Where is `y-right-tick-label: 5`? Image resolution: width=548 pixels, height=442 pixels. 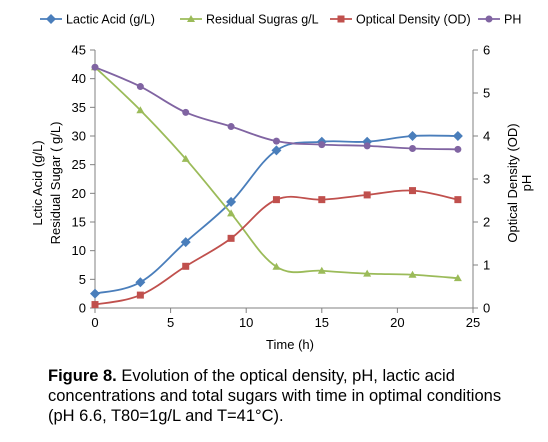 y-right-tick-label: 5 is located at coordinates (486, 93).